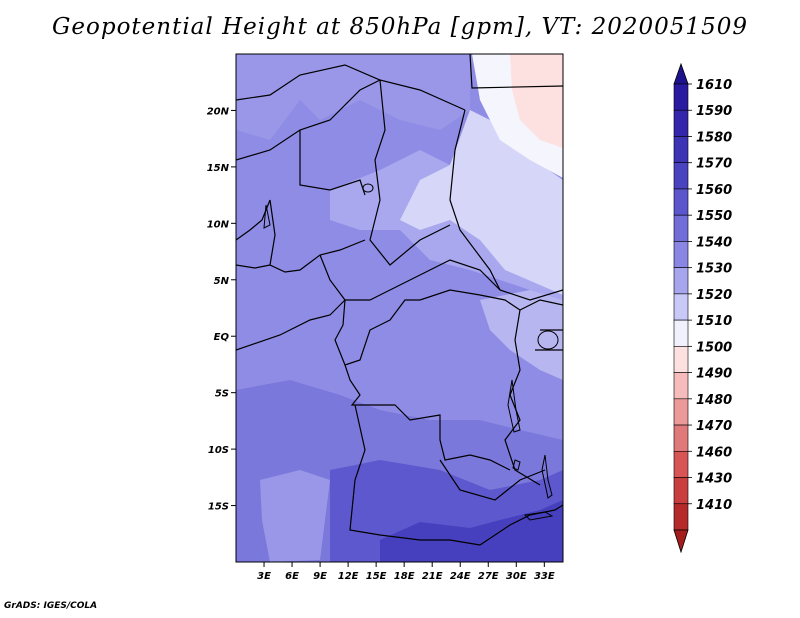 The height and width of the screenshot is (618, 800). Describe the element at coordinates (516, 71) in the screenshot. I see `border-sudan-libya` at that location.